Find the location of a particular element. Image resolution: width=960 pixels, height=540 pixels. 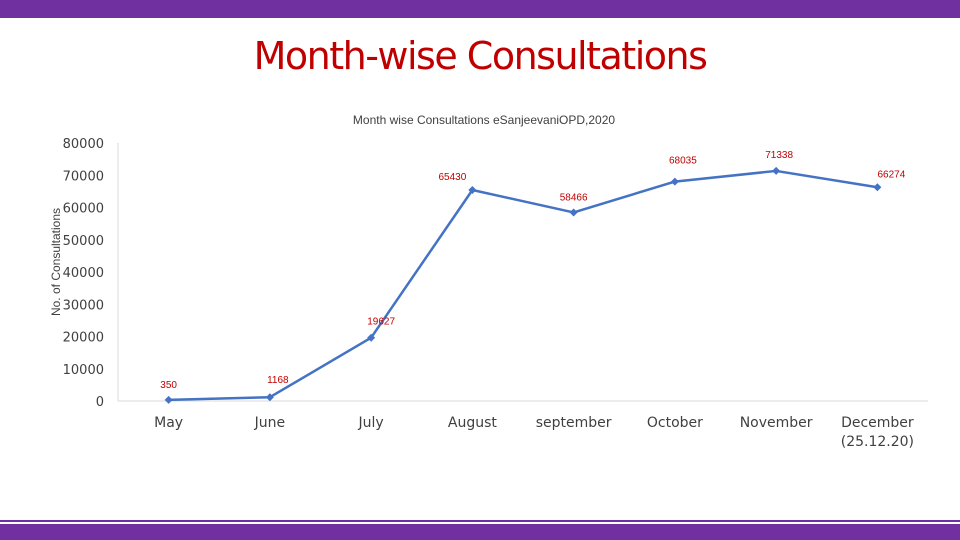

top-accent-bar is located at coordinates (480, 9).